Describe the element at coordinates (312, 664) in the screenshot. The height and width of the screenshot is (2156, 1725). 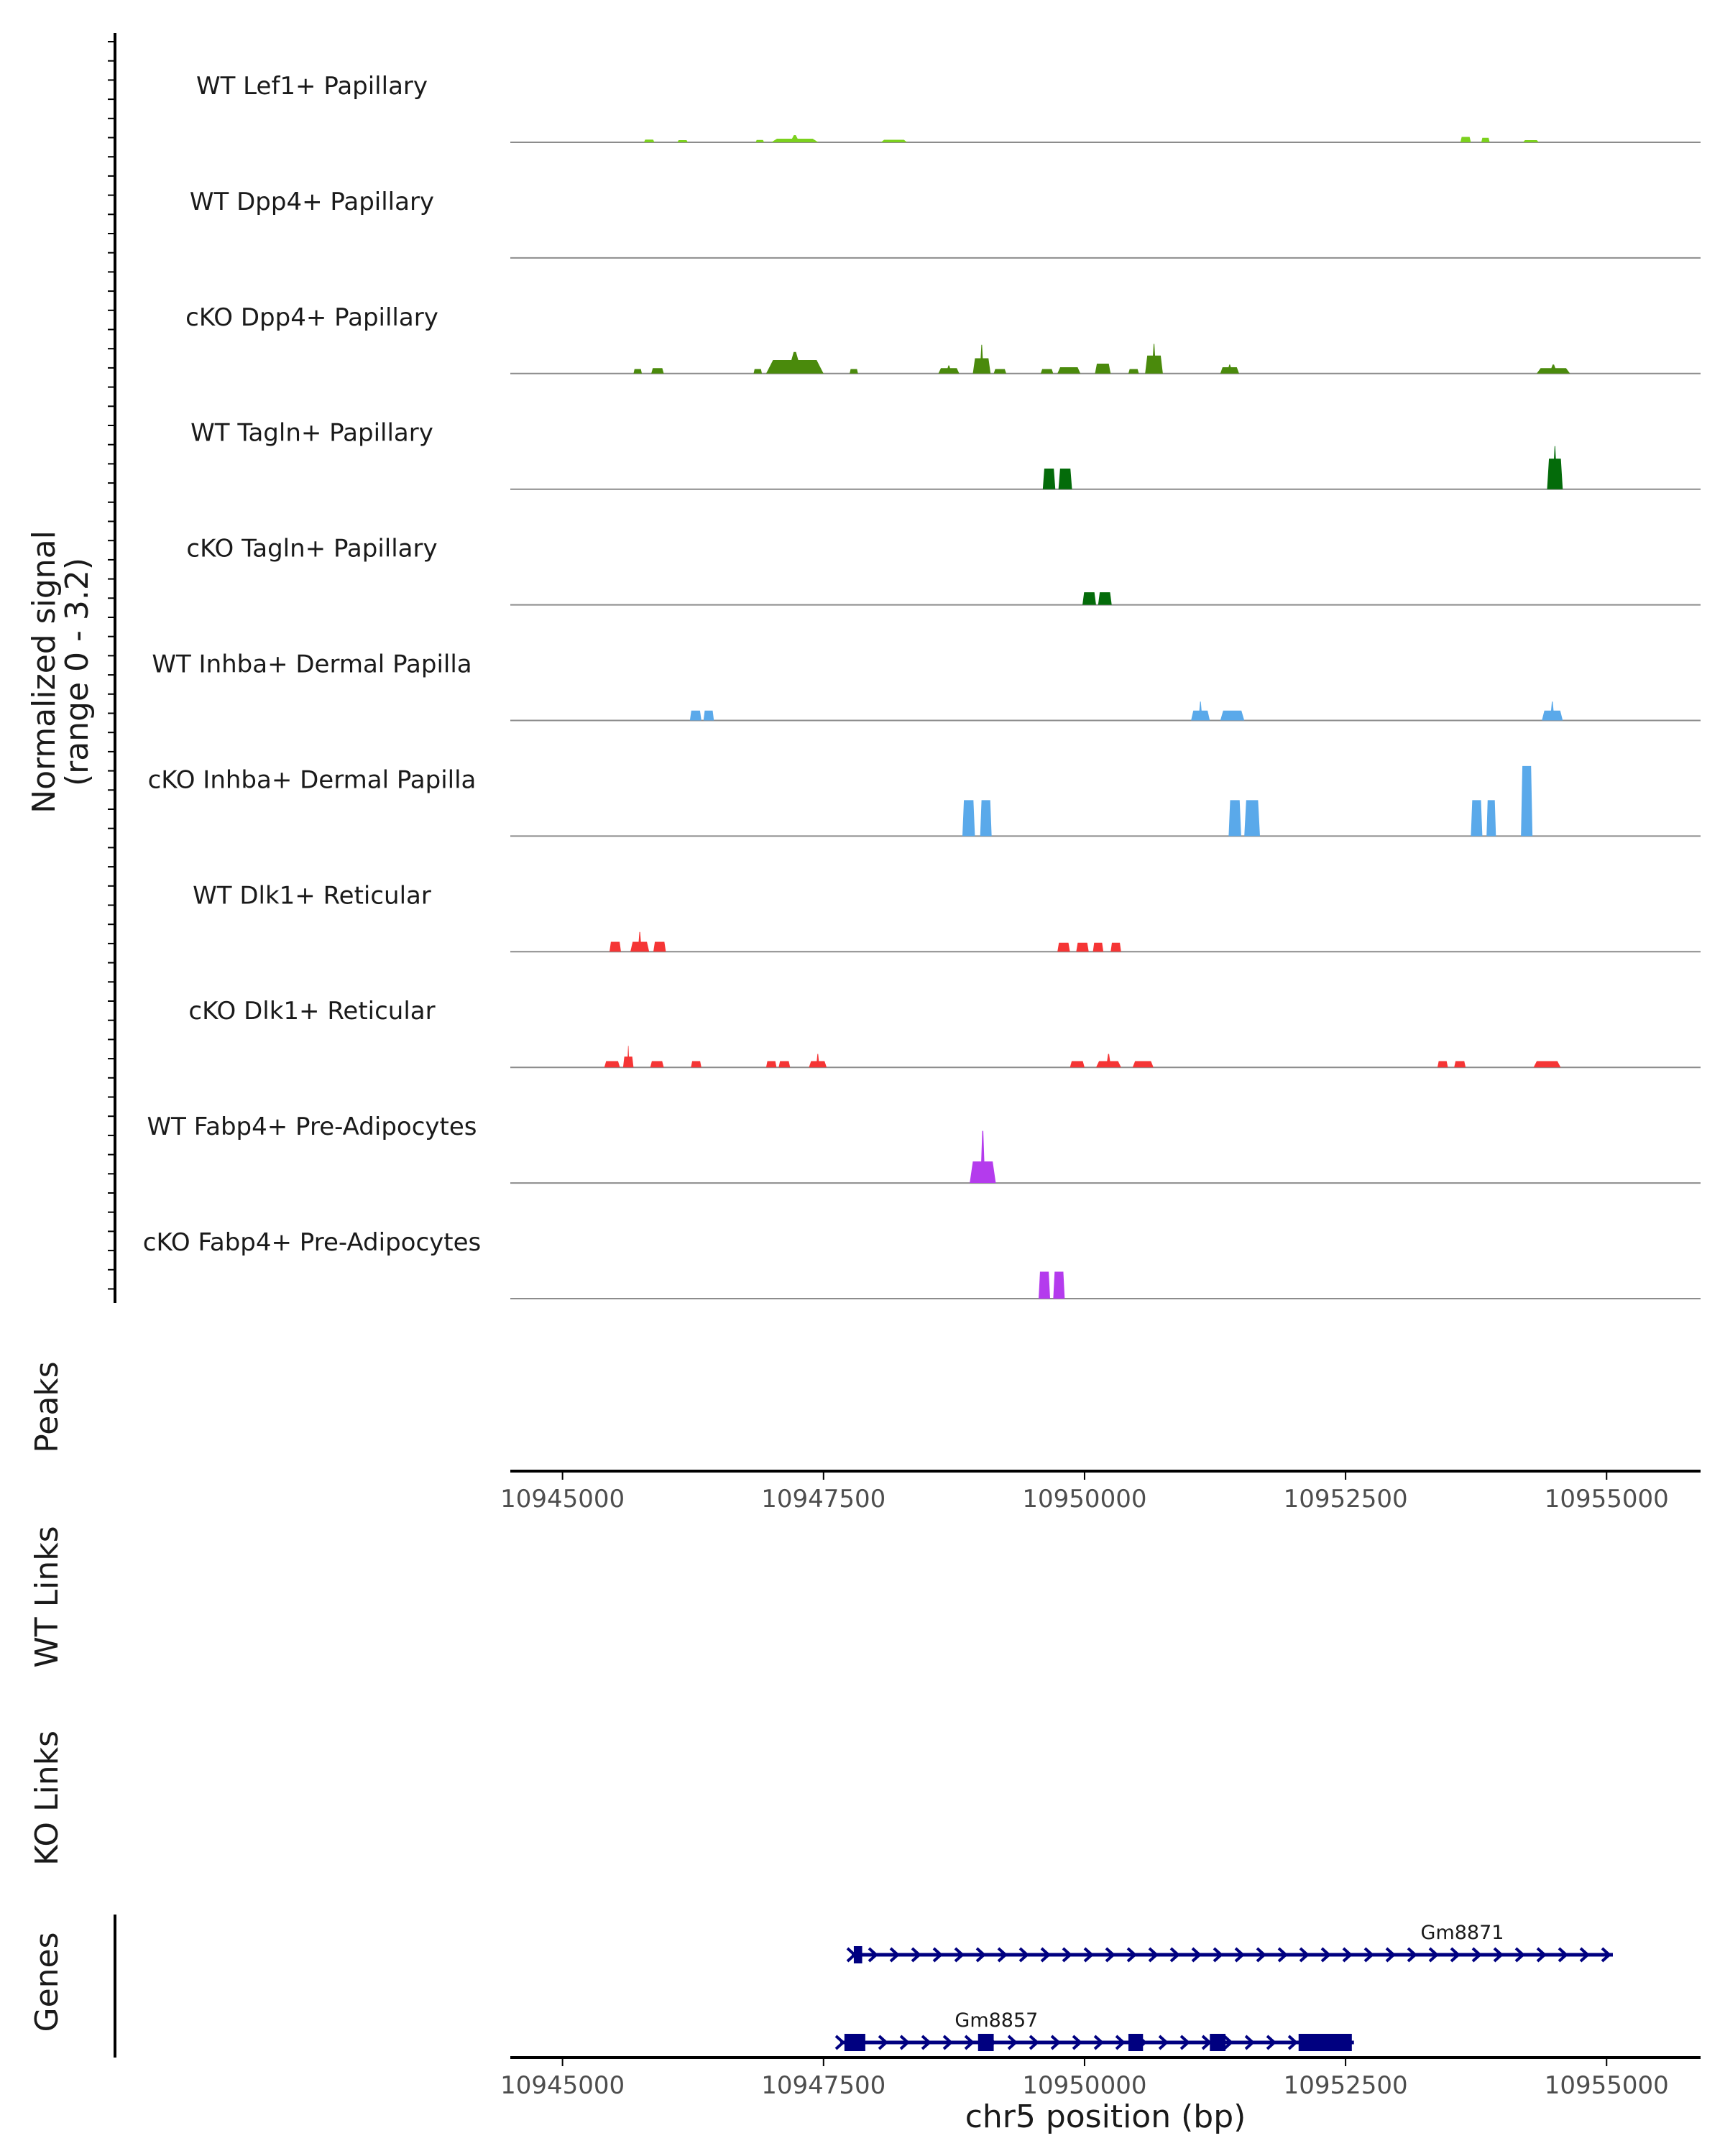
I see `track-label: WT Inhba+ Dermal Papilla` at that location.